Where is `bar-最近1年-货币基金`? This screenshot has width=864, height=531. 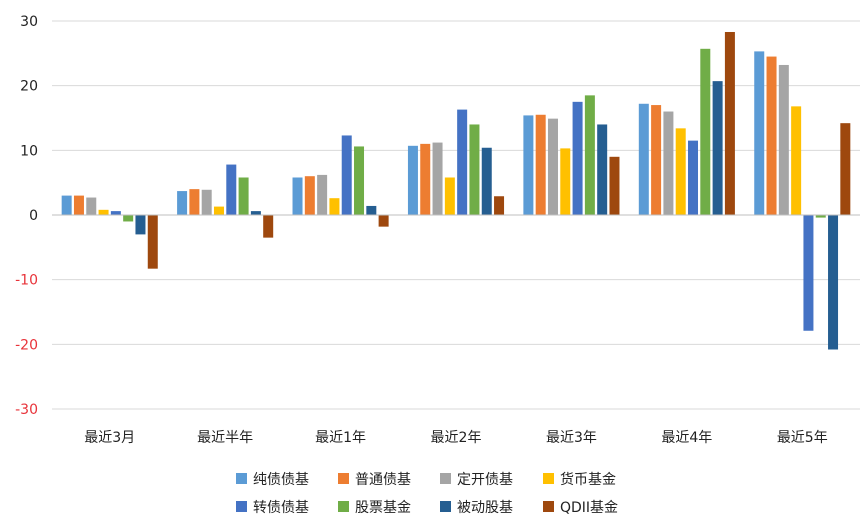
bar-最近1年-货币基金 is located at coordinates (334, 206).